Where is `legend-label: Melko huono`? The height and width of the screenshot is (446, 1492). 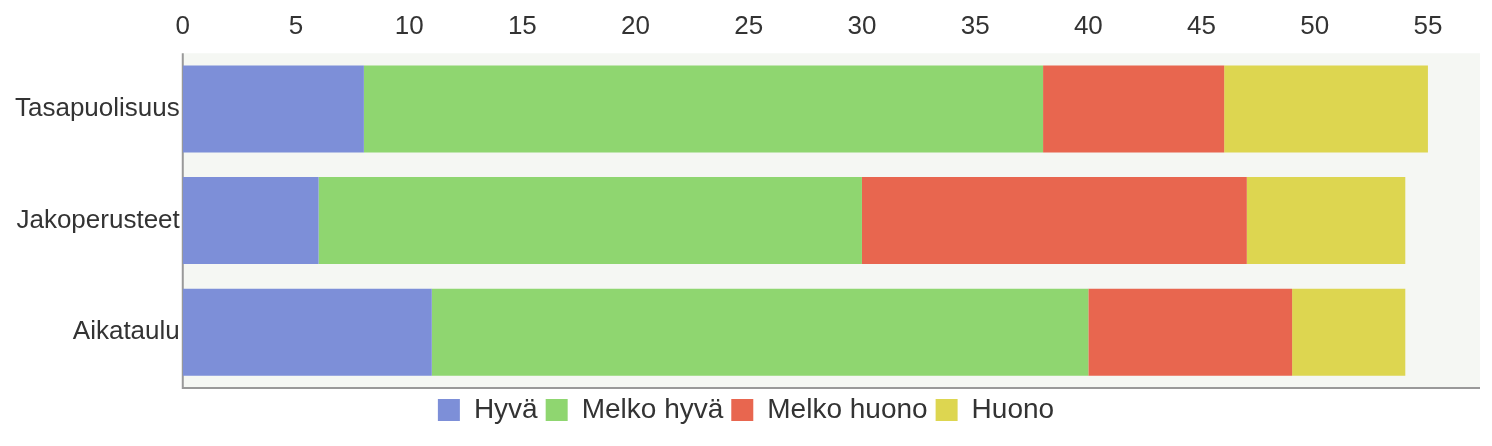 legend-label: Melko huono is located at coordinates (847, 408).